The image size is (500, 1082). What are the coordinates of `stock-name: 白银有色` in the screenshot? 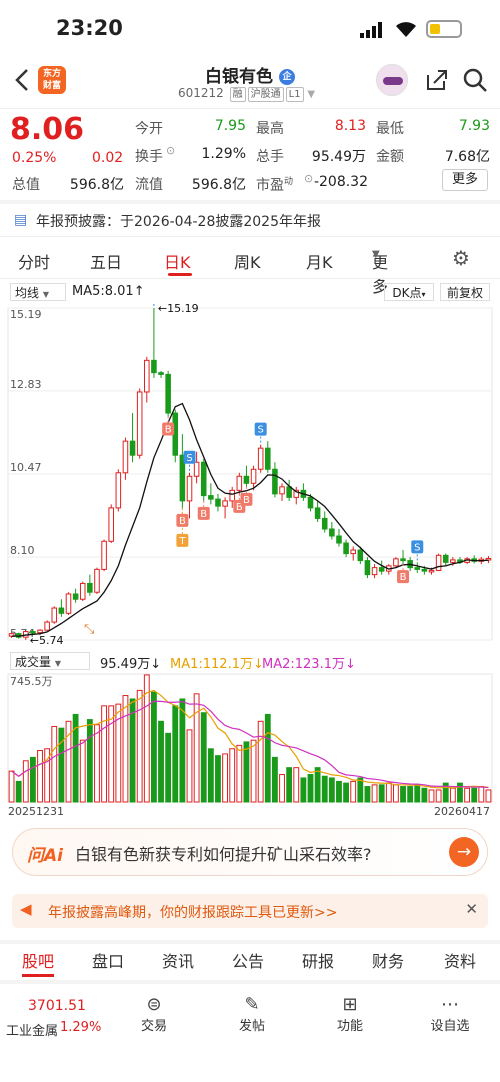 It's located at (239, 77).